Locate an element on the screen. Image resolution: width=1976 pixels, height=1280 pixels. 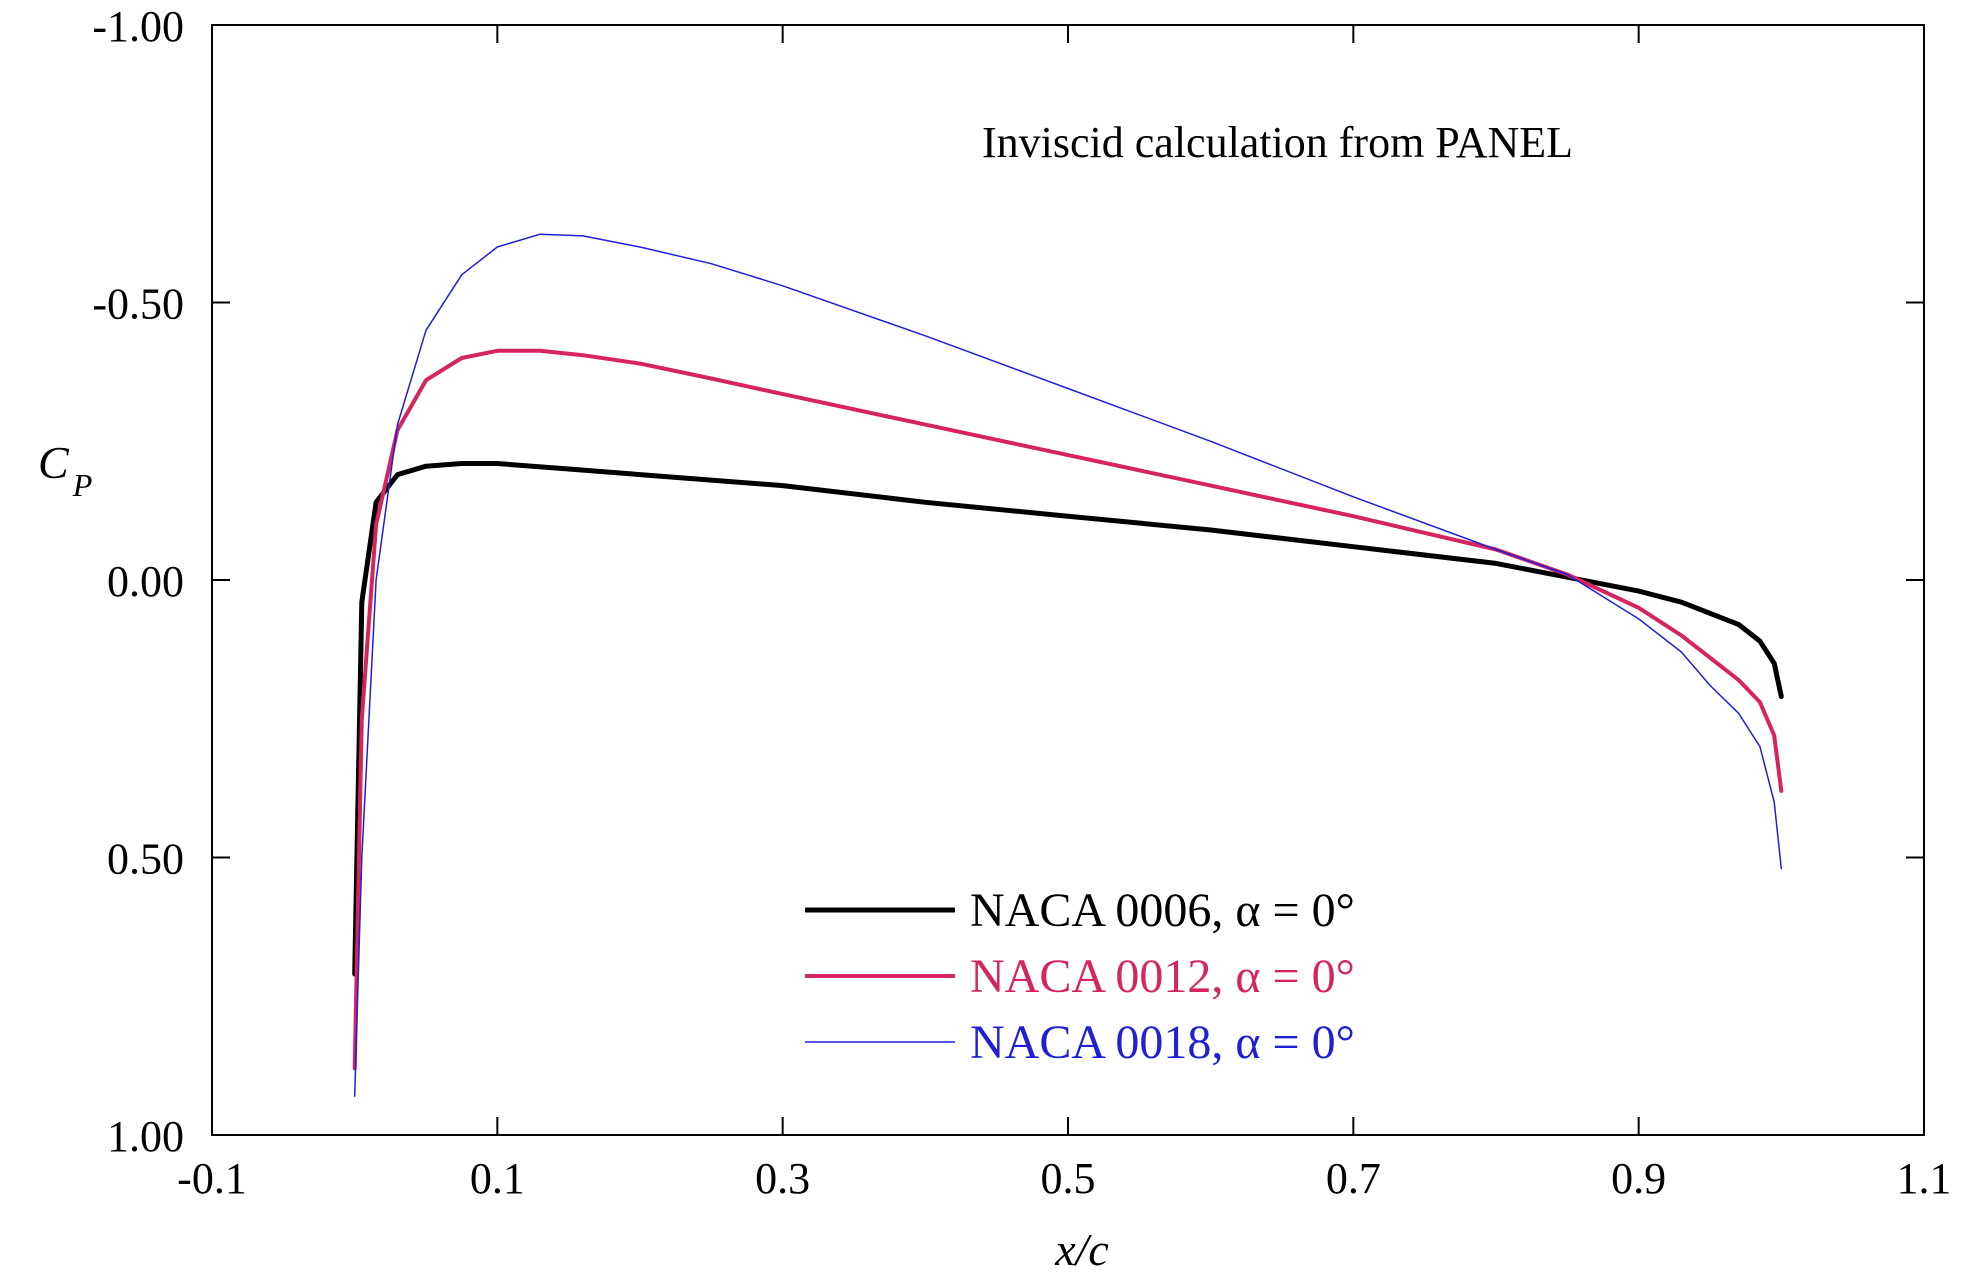
legend-label-naca0006: NACA 0006, α = 0° is located at coordinates (1162, 910).